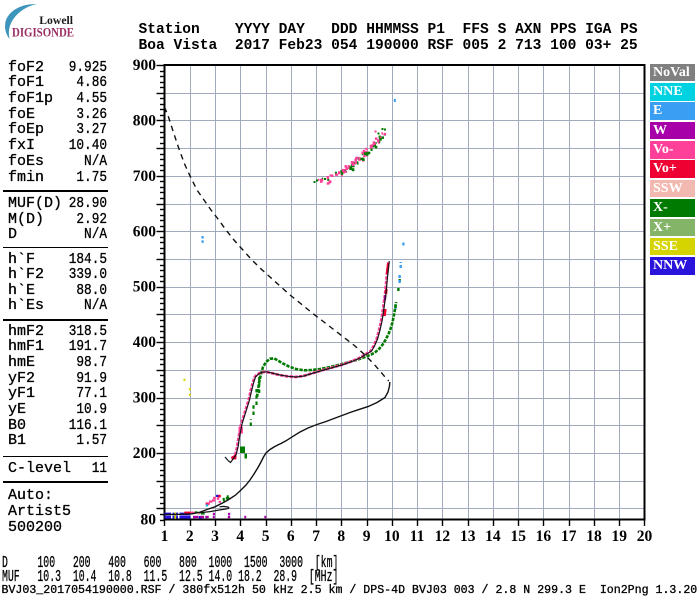  What do you see at coordinates (417, 536) in the screenshot?
I see `svg-text: 11` at bounding box center [417, 536].